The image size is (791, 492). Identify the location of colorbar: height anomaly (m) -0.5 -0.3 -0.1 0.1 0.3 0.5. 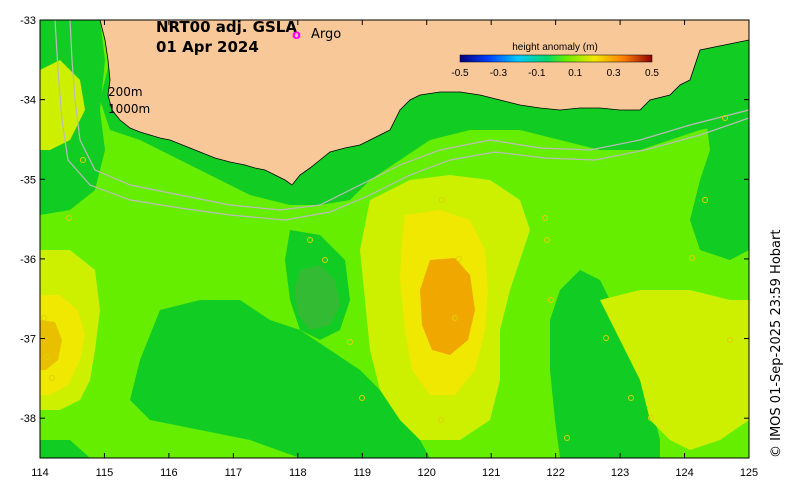
(555, 60).